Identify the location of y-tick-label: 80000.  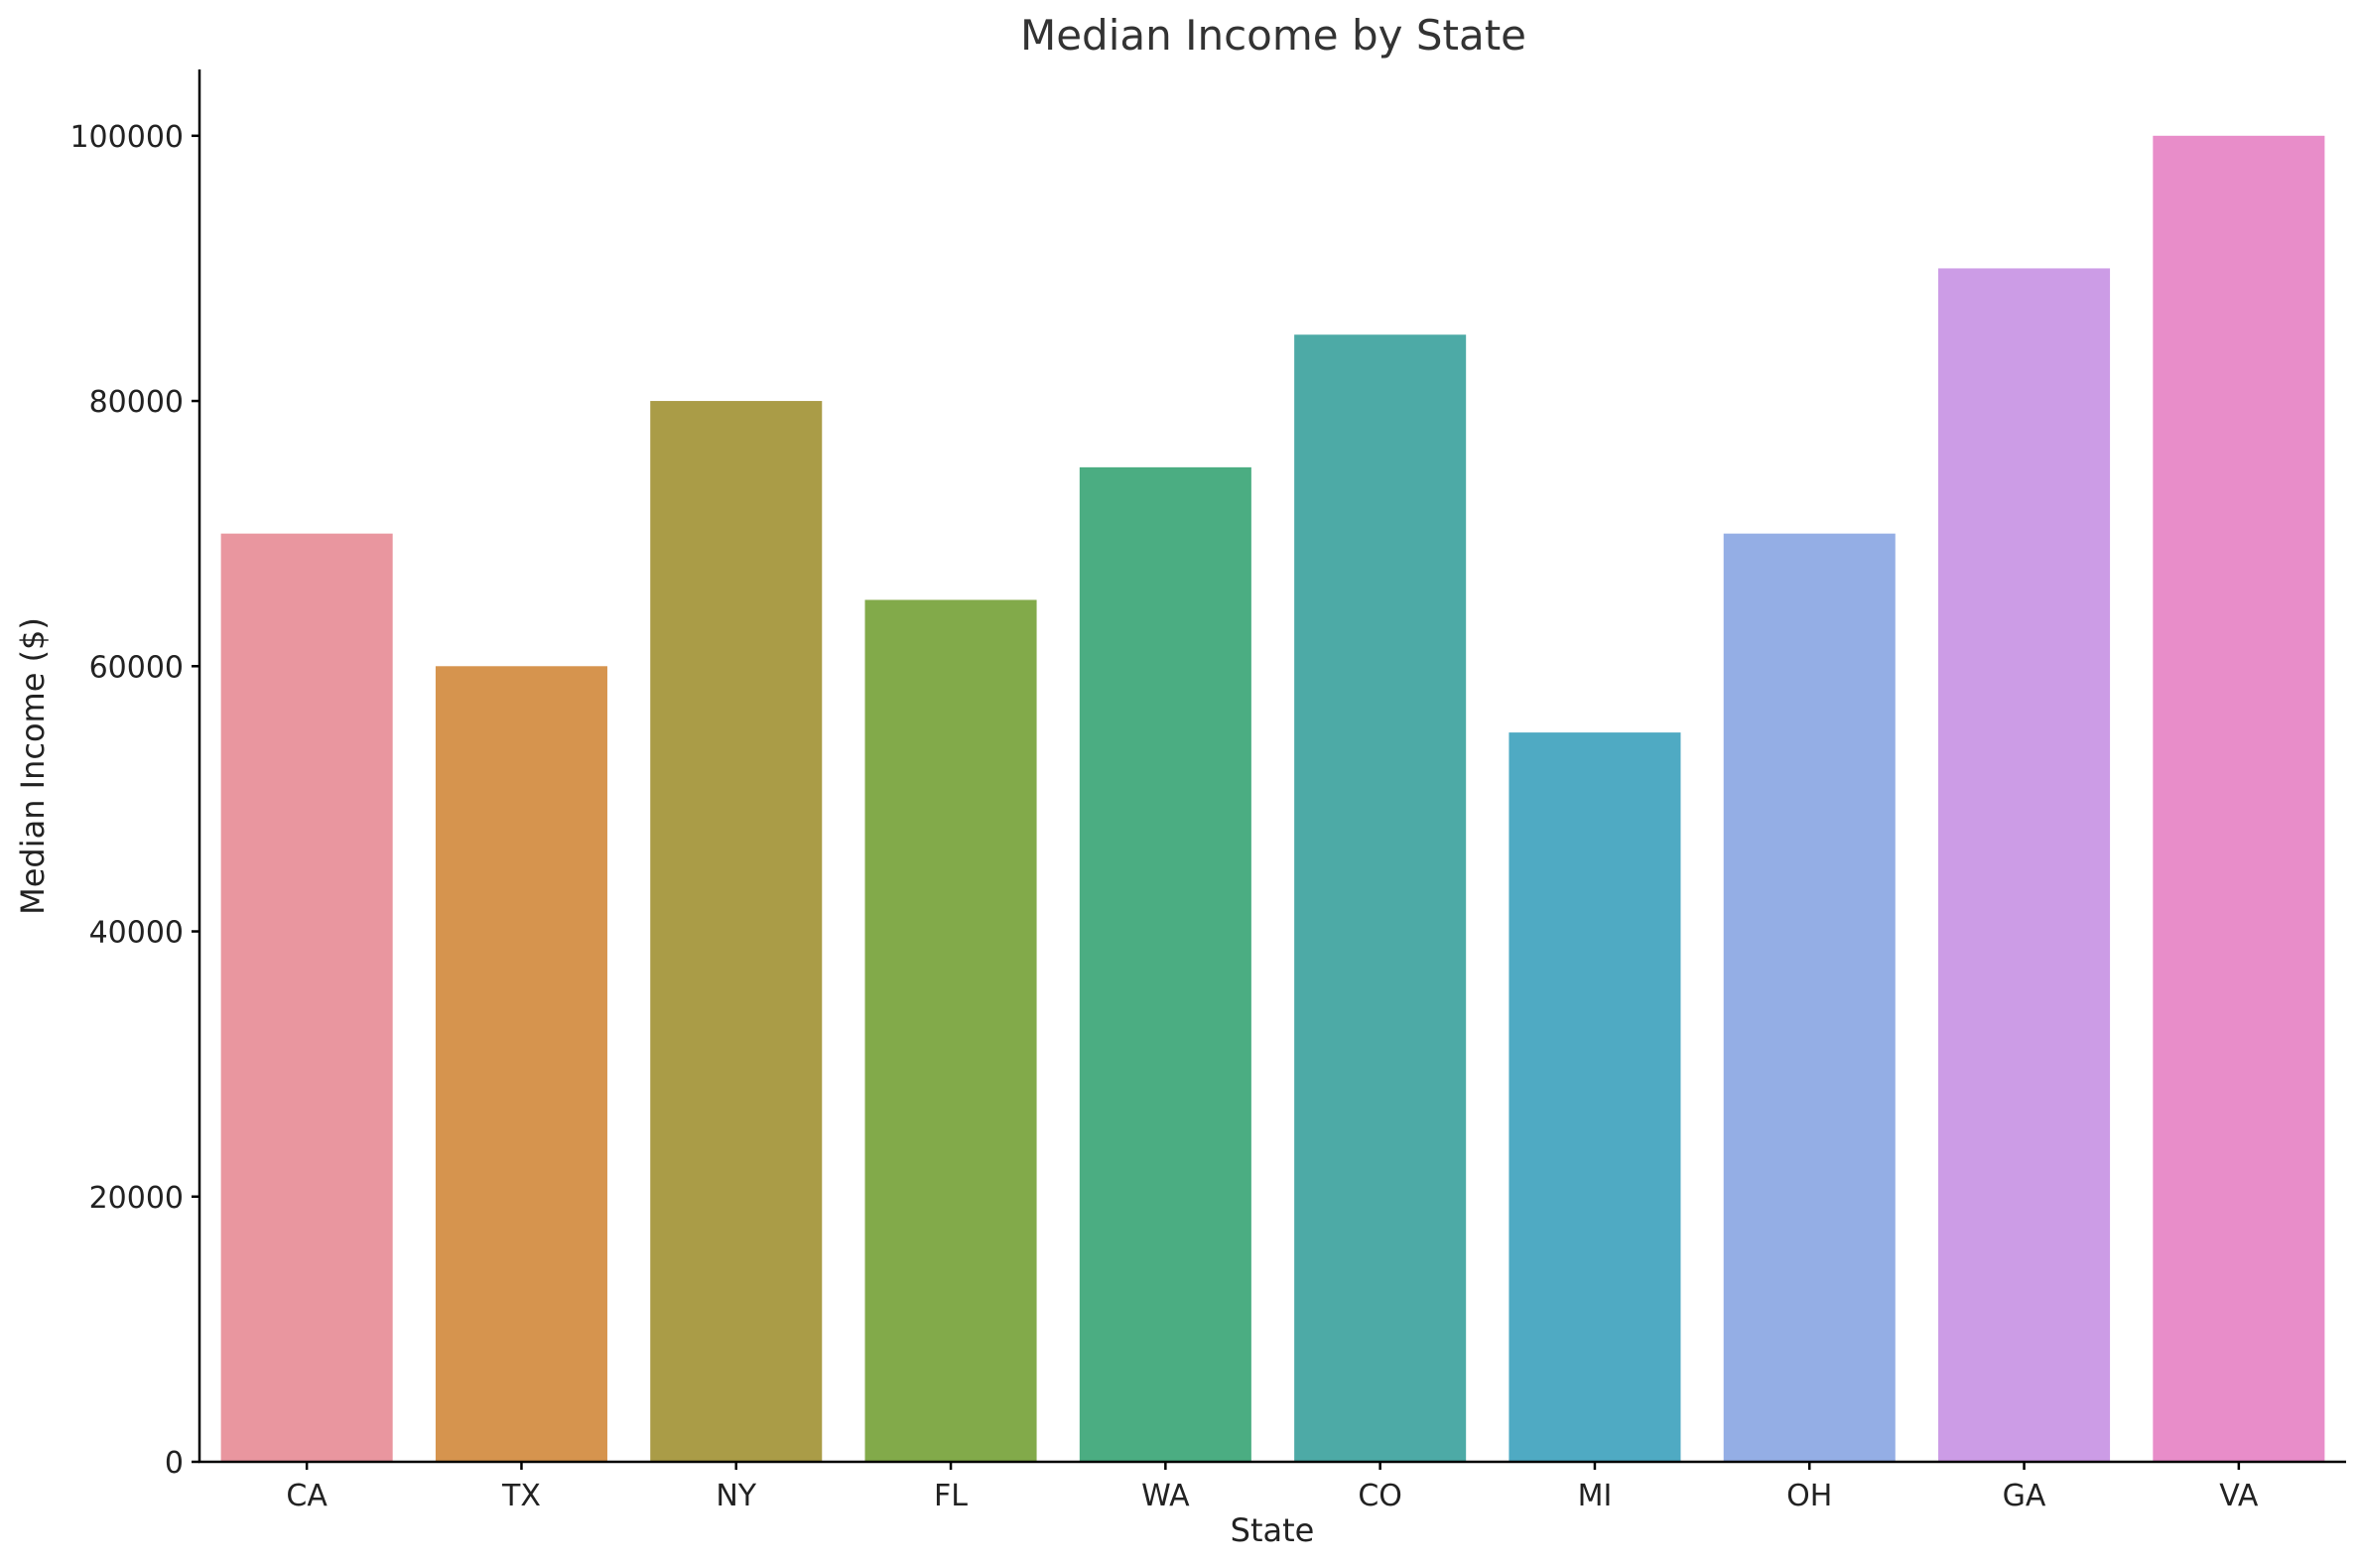
(136, 402).